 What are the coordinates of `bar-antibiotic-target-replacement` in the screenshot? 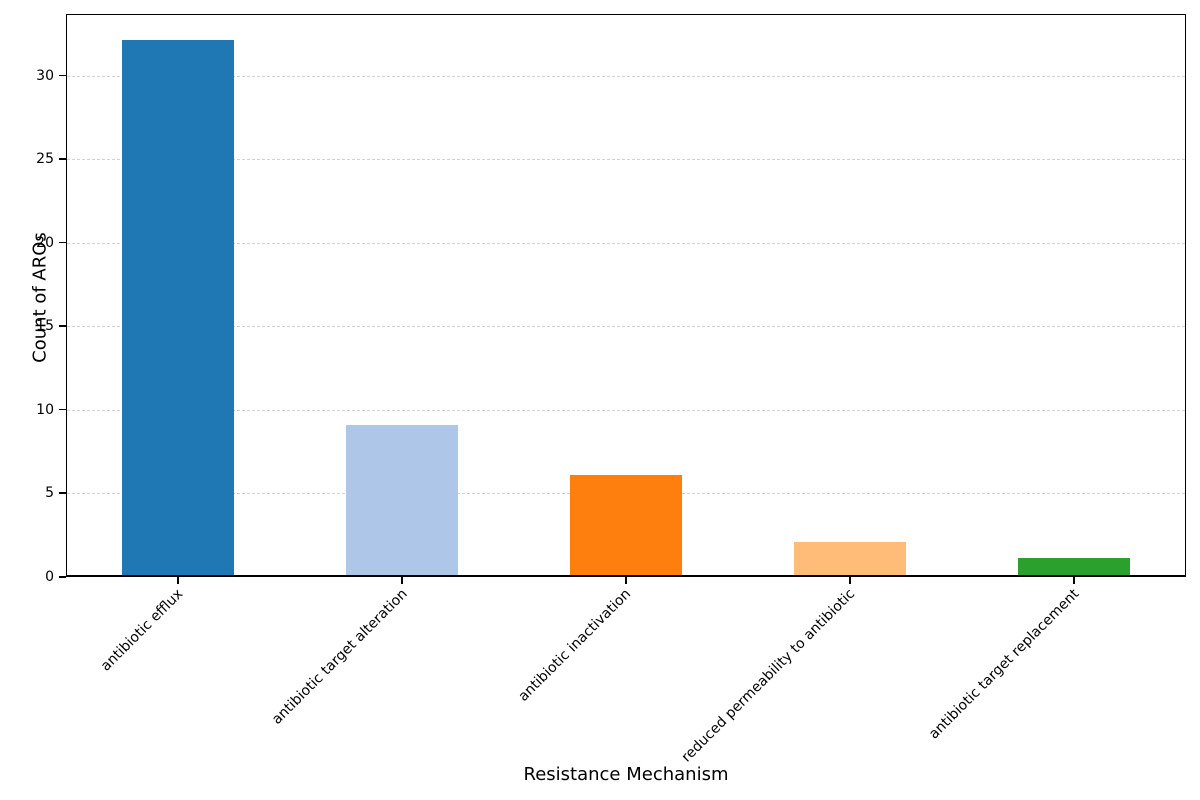 It's located at (1073, 566).